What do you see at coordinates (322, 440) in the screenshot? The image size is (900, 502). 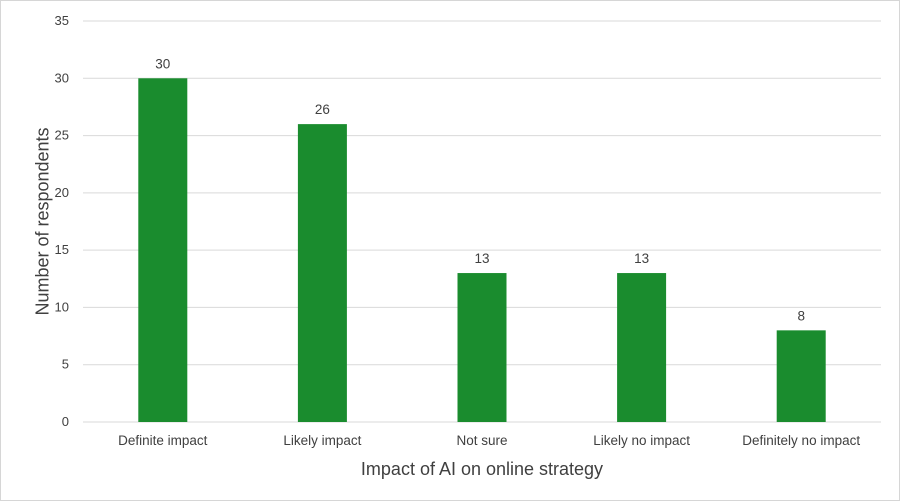 I see `x-category-label: Likely impact` at bounding box center [322, 440].